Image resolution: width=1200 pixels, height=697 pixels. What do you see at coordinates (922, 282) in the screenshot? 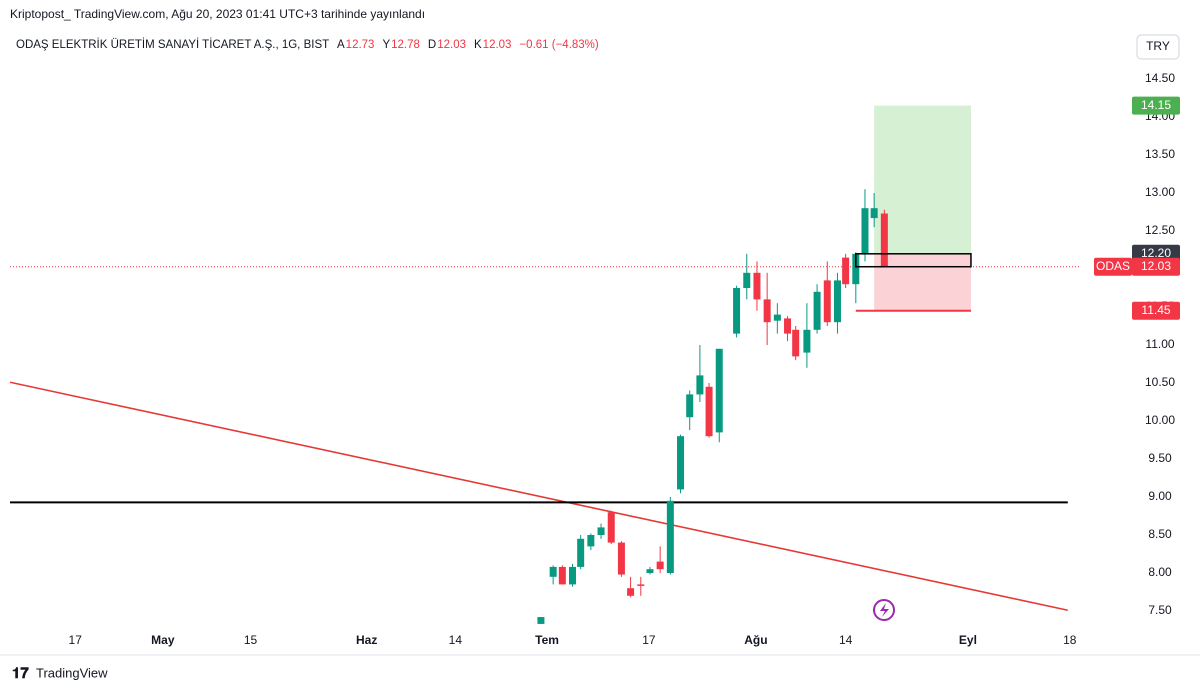
I see `loss-zone` at bounding box center [922, 282].